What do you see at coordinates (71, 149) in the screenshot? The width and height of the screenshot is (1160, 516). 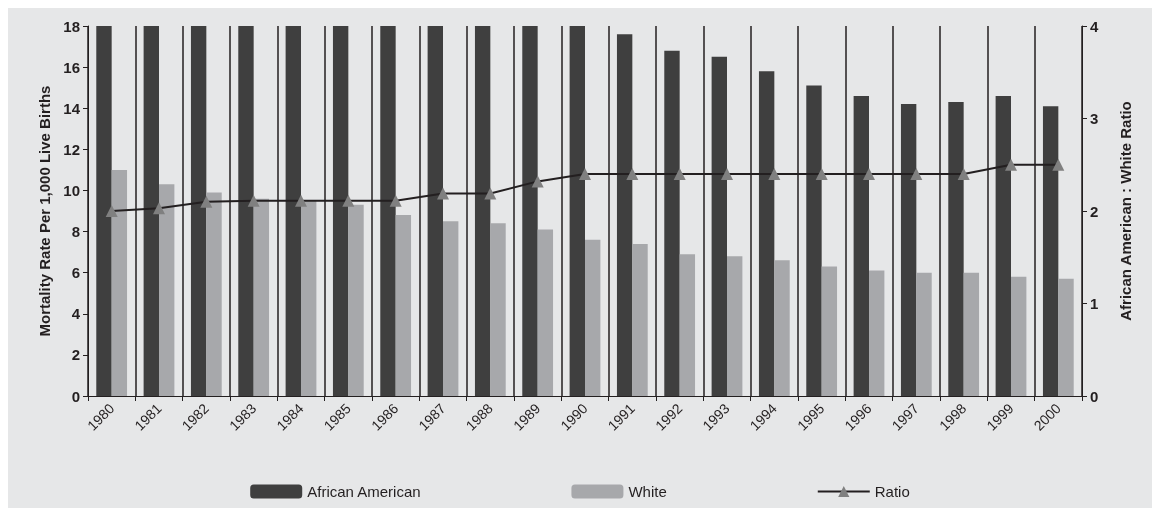 I see `y-tick-label: 12` at bounding box center [71, 149].